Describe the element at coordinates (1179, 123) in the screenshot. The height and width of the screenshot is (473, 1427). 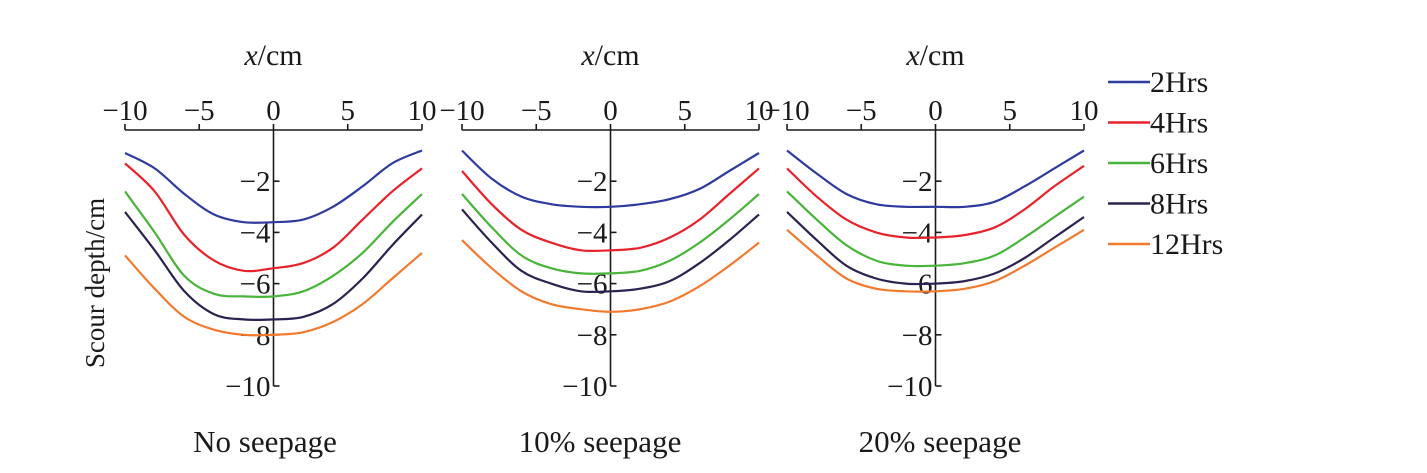
I see `legend-label: 4Hrs` at that location.